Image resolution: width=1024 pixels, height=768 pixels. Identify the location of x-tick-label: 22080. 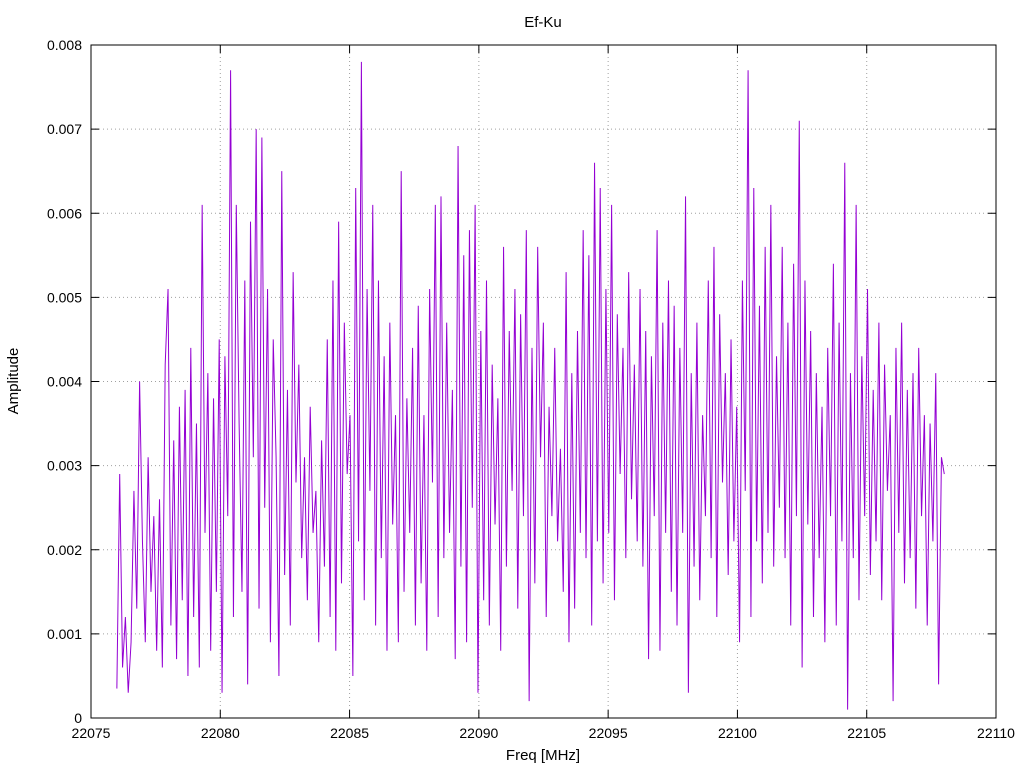
(220, 733).